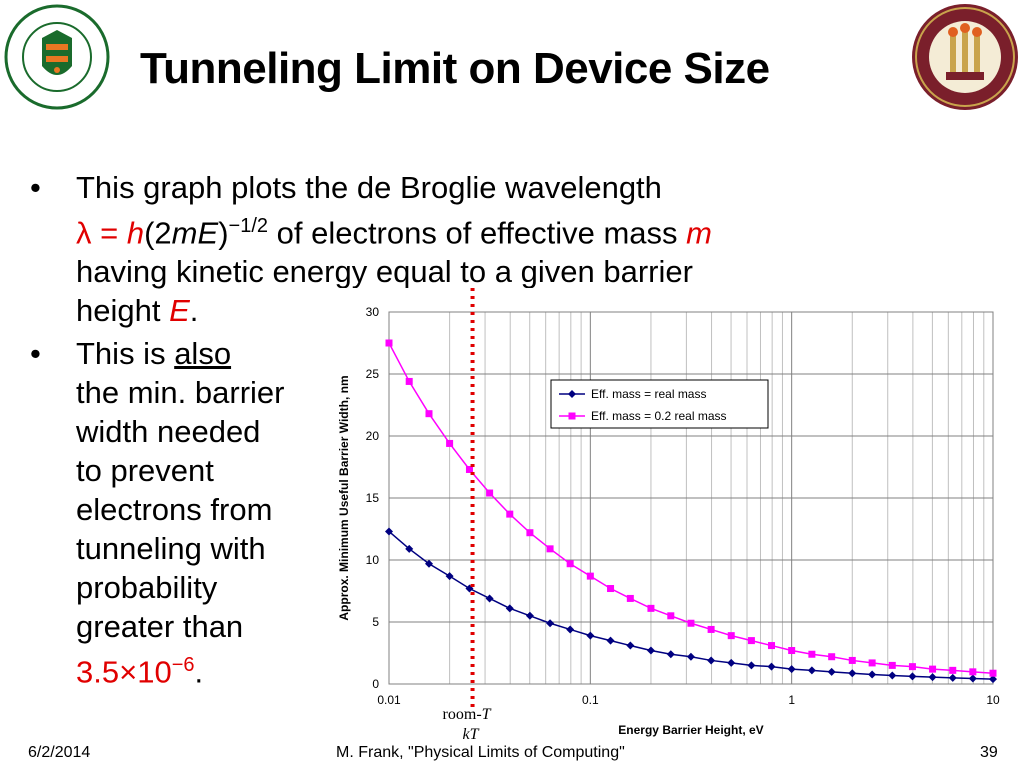 The image size is (1024, 768). Describe the element at coordinates (168, 432) in the screenshot. I see `bullet2-line: width needed` at that location.